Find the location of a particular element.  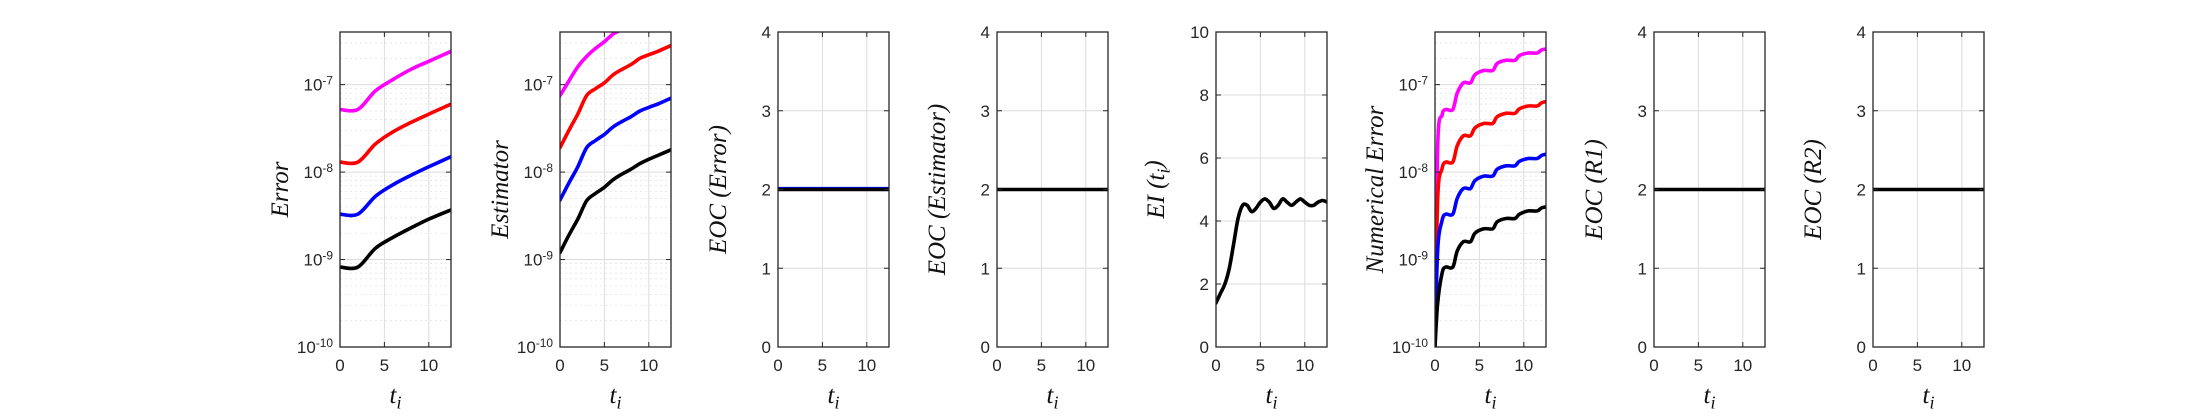

chart-panel-8: 0 5 10 0 1 2 3 4 ti EOC (R2) is located at coordinates (1892, 217).